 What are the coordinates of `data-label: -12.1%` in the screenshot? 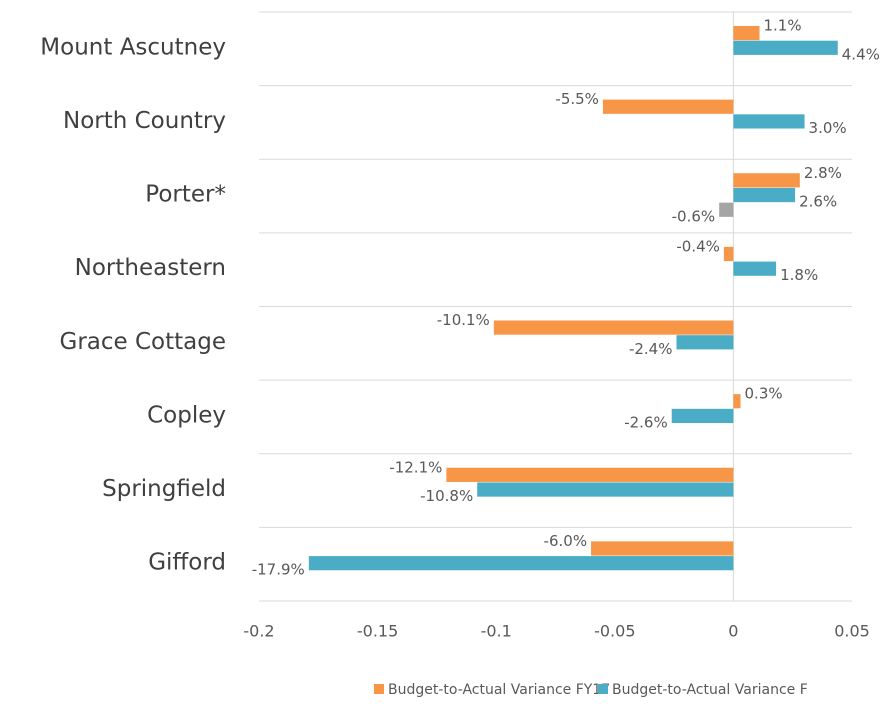 It's located at (415, 467).